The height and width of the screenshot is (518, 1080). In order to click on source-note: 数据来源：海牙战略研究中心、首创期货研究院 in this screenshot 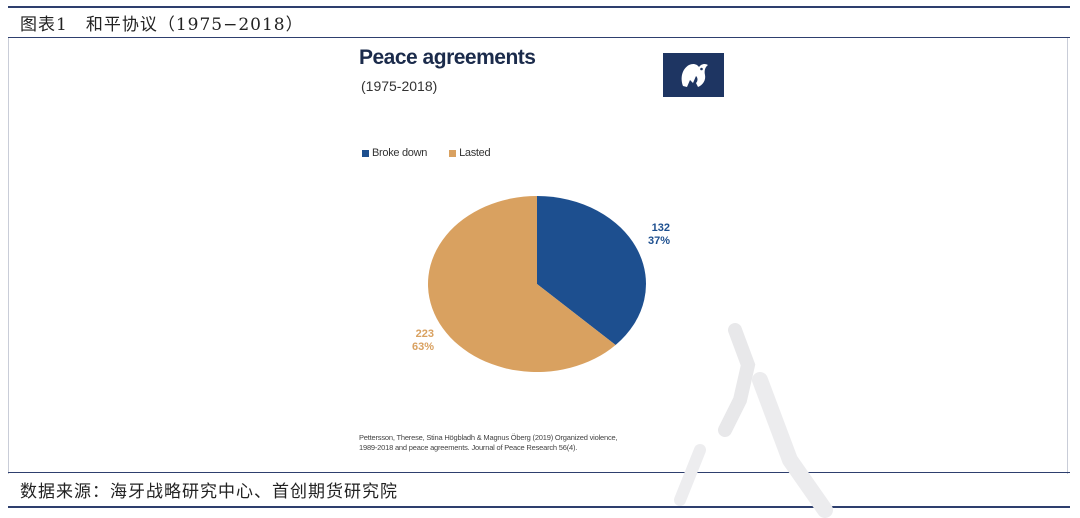, I will do `click(209, 492)`.